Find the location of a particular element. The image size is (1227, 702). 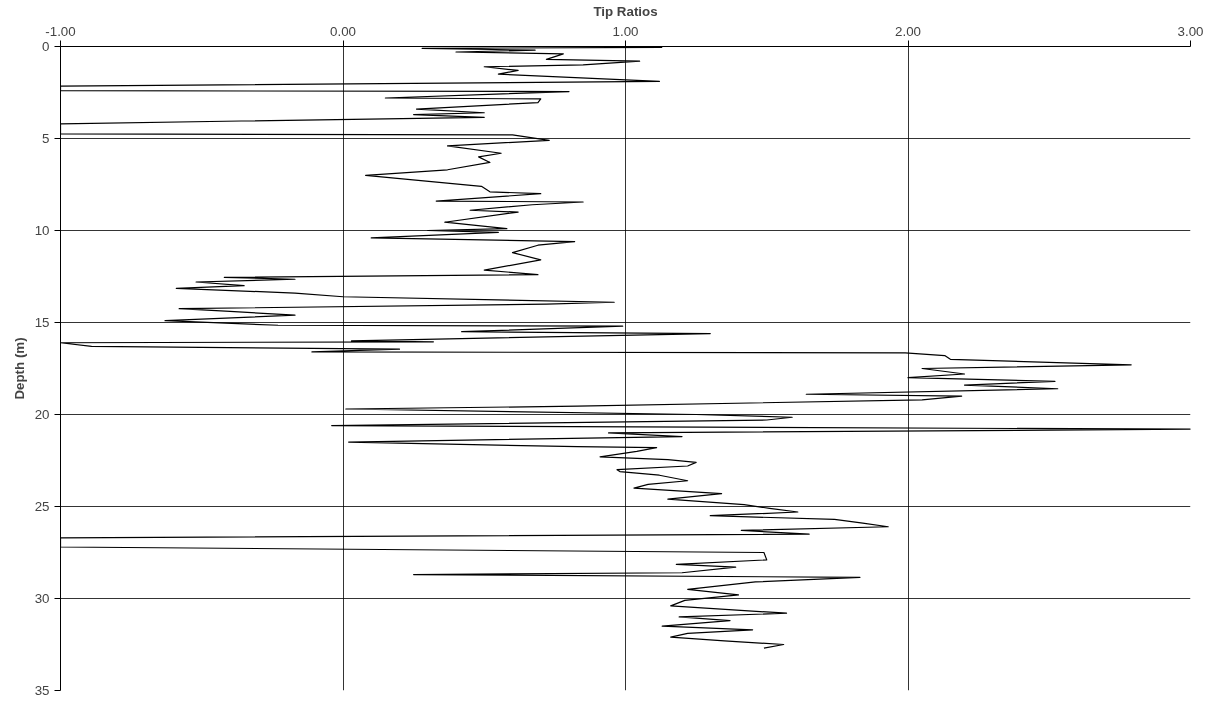

y-tick-label: 25 is located at coordinates (42, 506).